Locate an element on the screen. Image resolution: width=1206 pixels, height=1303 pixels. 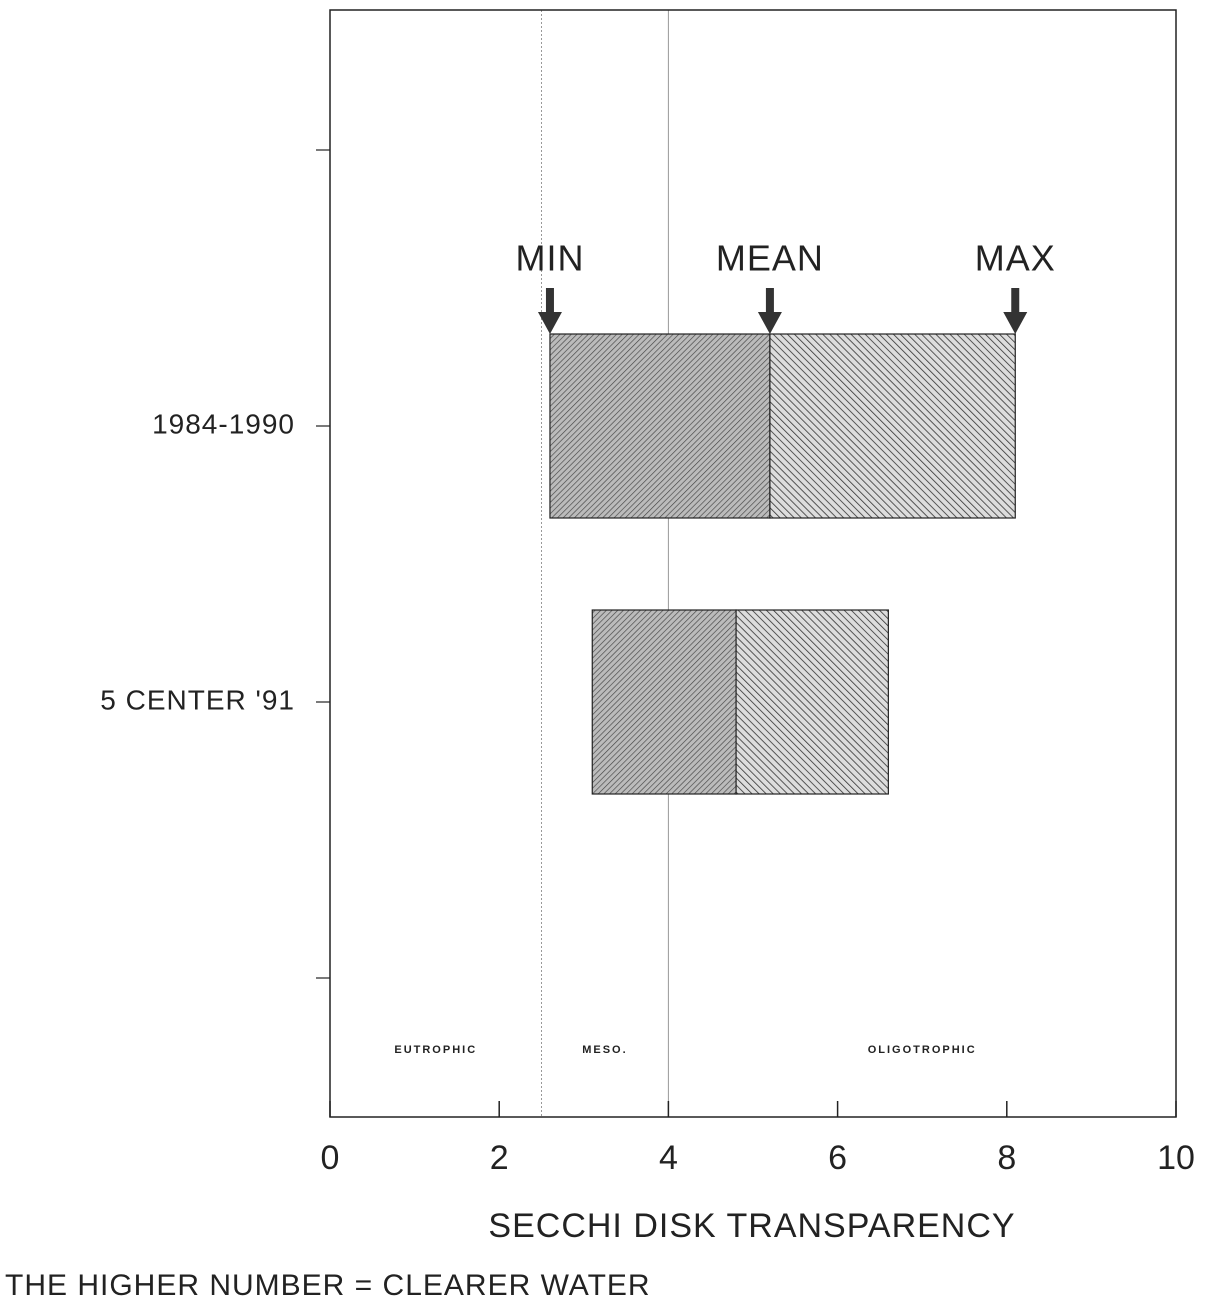
x-tick-label: 6 is located at coordinates (837, 1158).